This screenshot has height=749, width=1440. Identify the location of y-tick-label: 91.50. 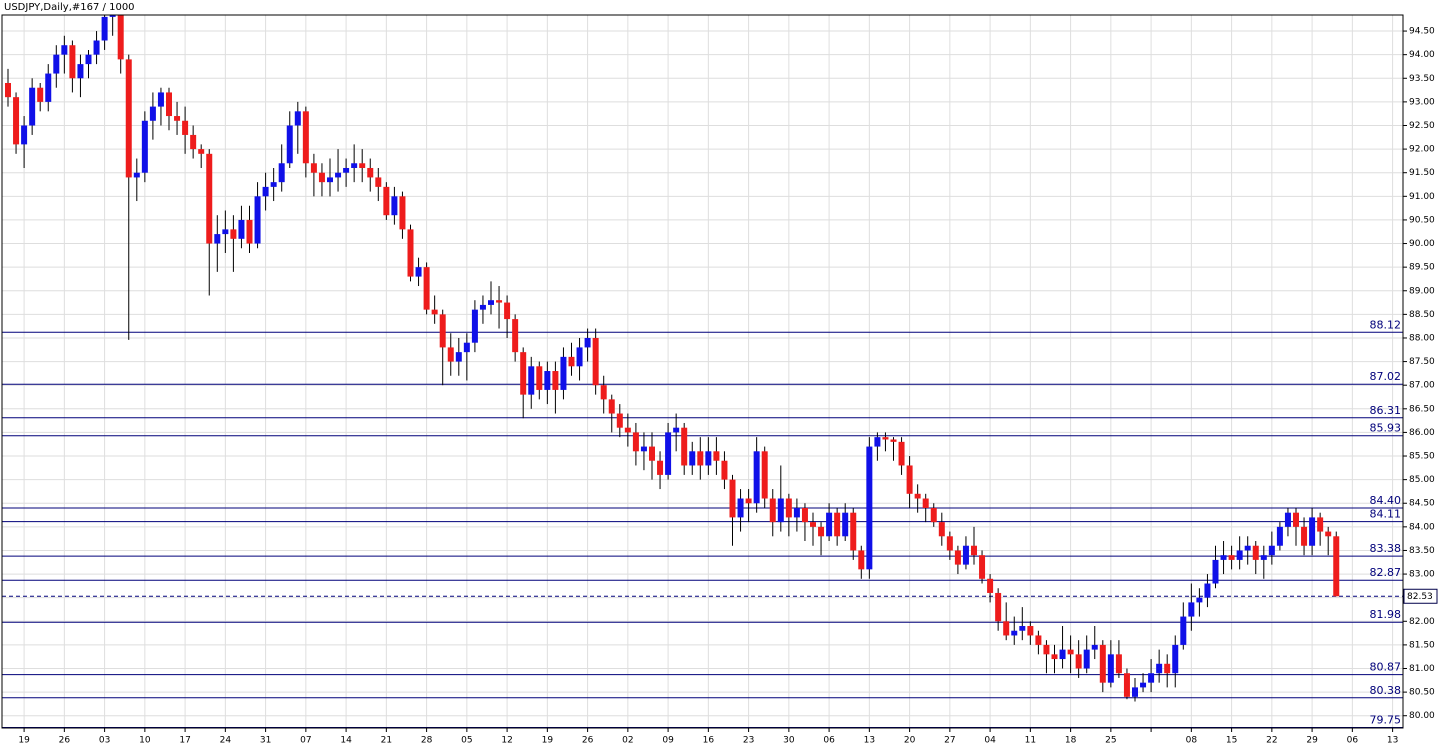
(1422, 173).